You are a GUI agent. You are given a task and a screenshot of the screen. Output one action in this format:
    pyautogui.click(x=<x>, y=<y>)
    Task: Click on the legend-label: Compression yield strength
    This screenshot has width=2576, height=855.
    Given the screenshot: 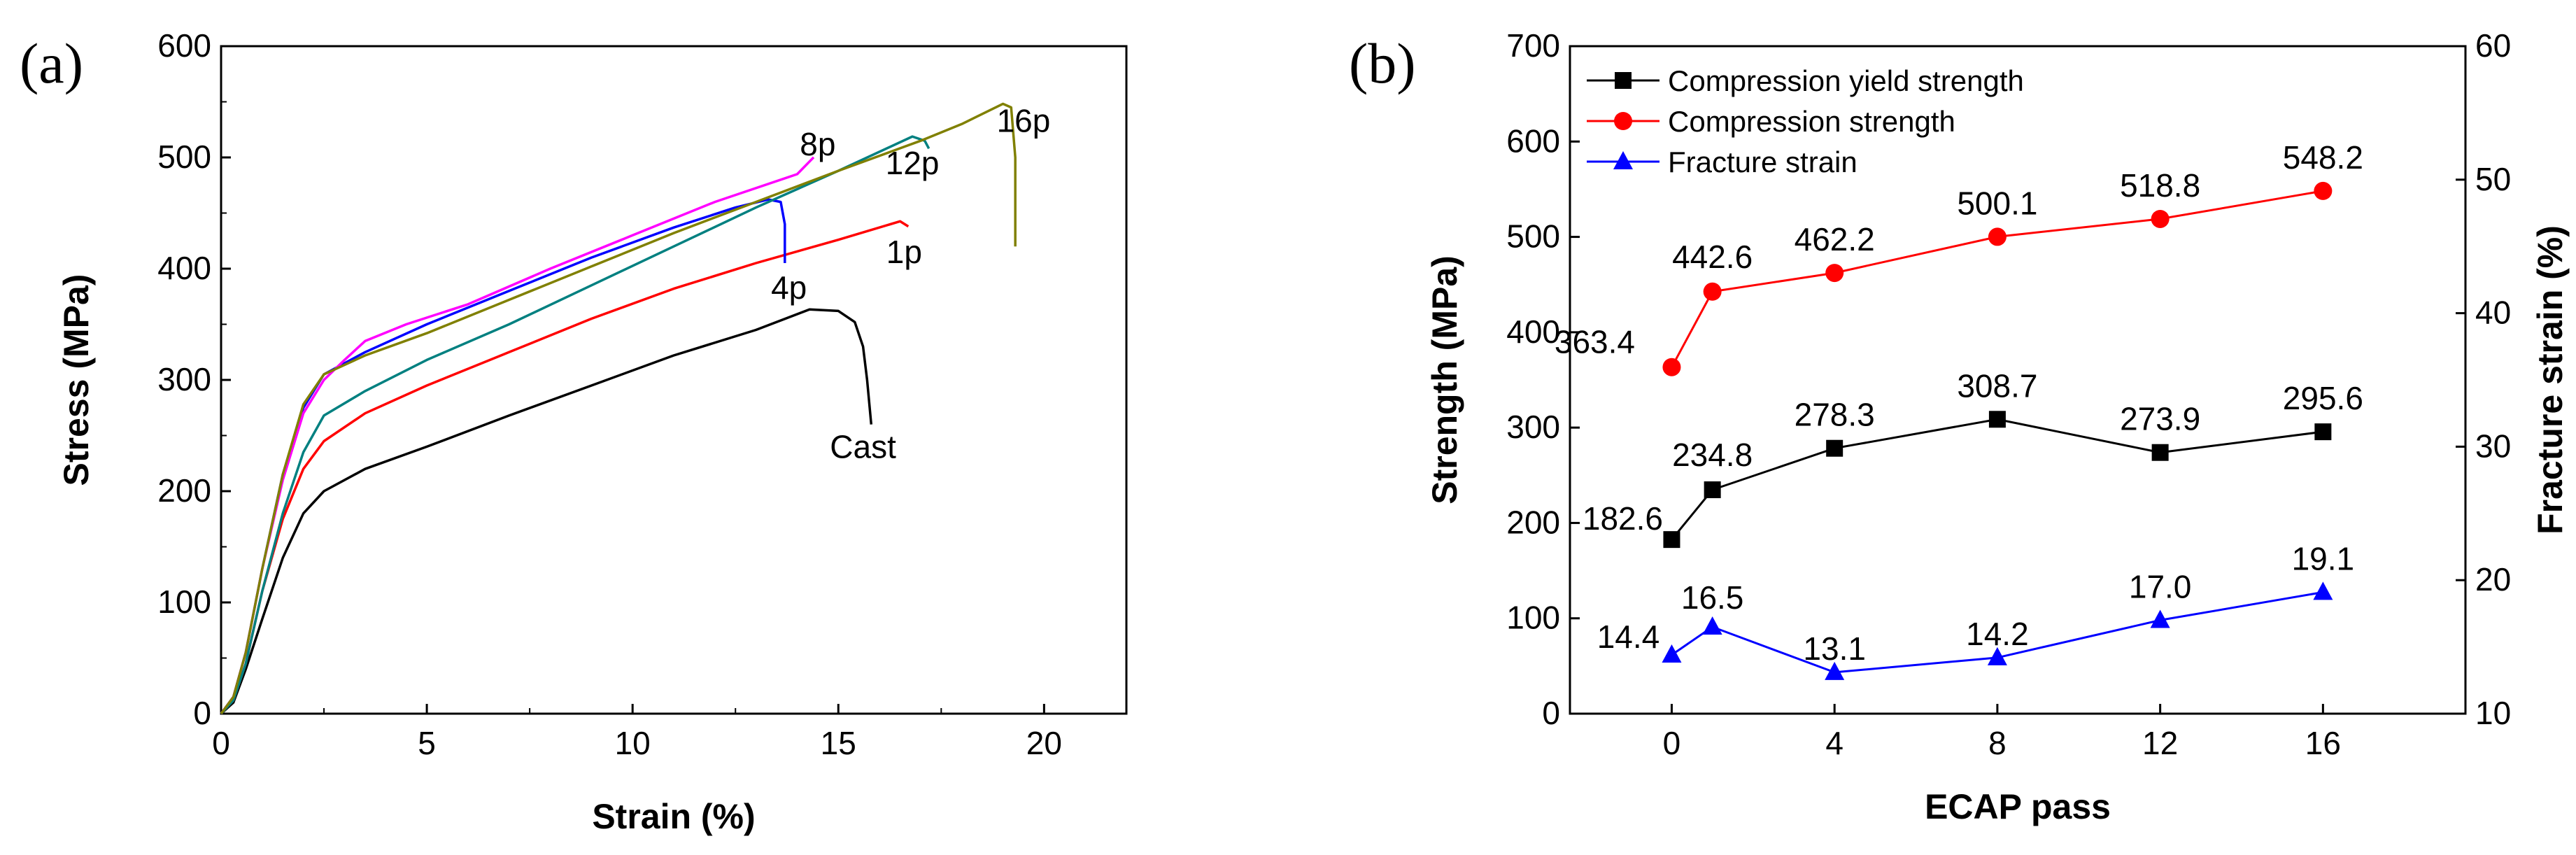 What is the action you would take?
    pyautogui.click(x=1846, y=81)
    